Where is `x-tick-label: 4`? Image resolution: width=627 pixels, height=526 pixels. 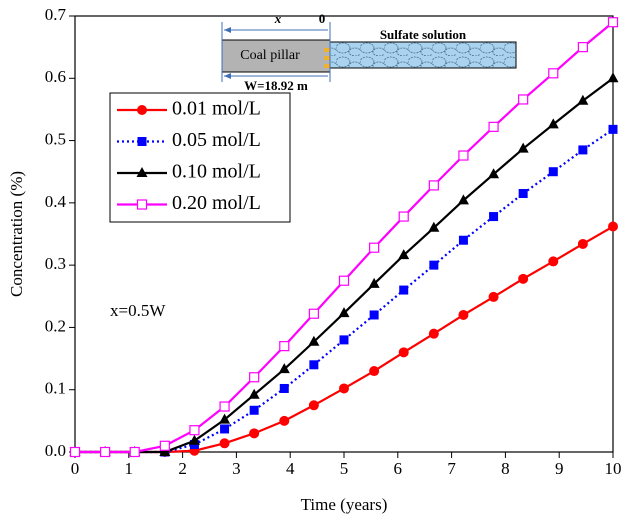 x-tick-label: 4 is located at coordinates (290, 468).